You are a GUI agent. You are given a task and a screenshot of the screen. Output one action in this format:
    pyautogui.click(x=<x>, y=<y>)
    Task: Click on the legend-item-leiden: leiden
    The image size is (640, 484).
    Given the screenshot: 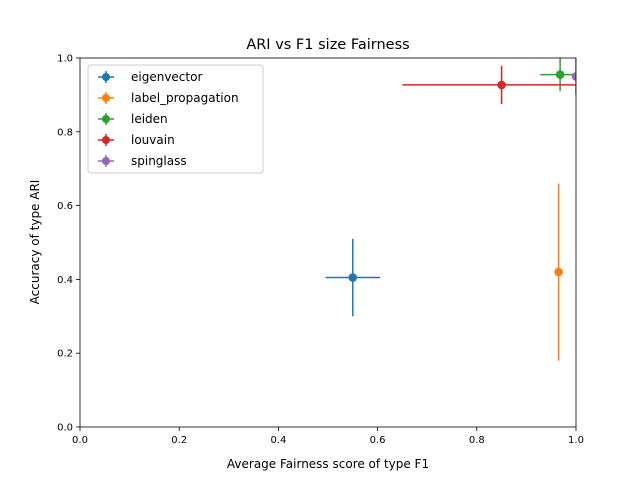 What is the action you would take?
    pyautogui.click(x=133, y=119)
    